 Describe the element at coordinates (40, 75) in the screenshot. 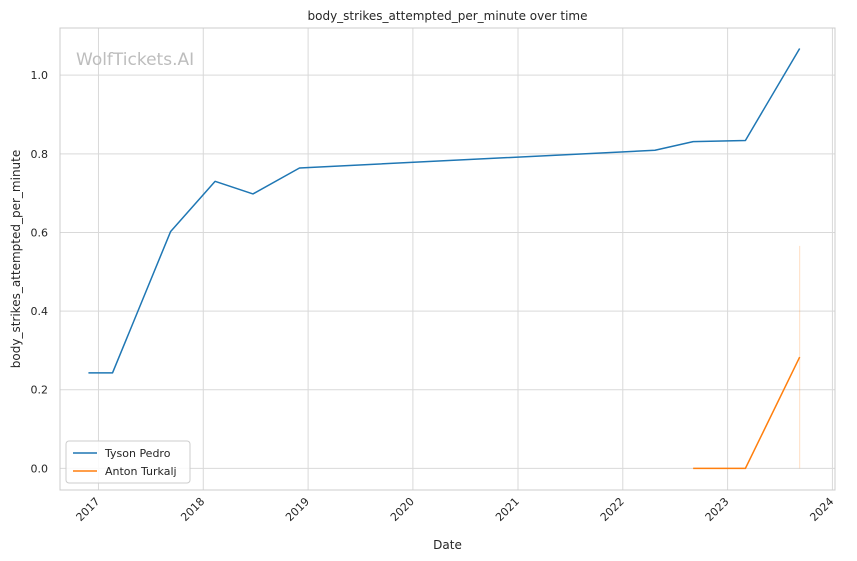

I see `y-tick-label: 1.0` at that location.